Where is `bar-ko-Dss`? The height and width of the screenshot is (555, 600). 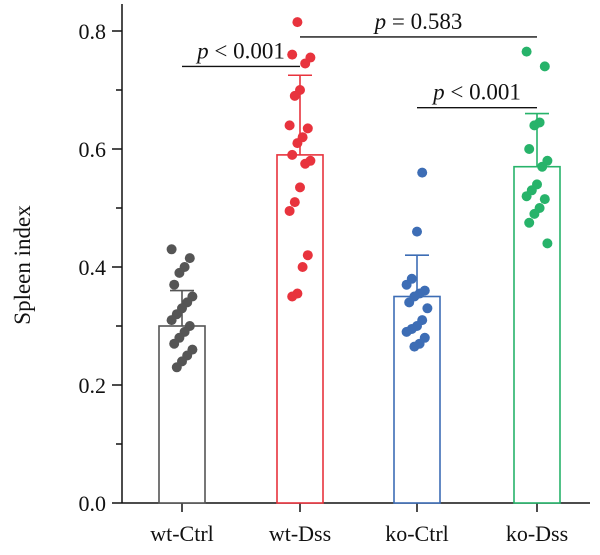
bar-ko-Dss is located at coordinates (537, 334).